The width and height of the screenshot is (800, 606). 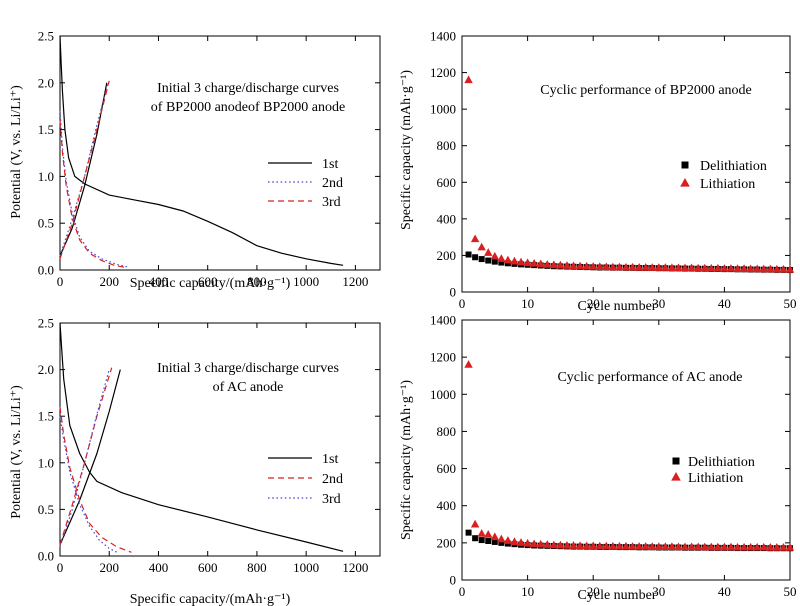 What do you see at coordinates (721, 462) in the screenshot?
I see `legend-label-delithiation: Delithiation` at bounding box center [721, 462].